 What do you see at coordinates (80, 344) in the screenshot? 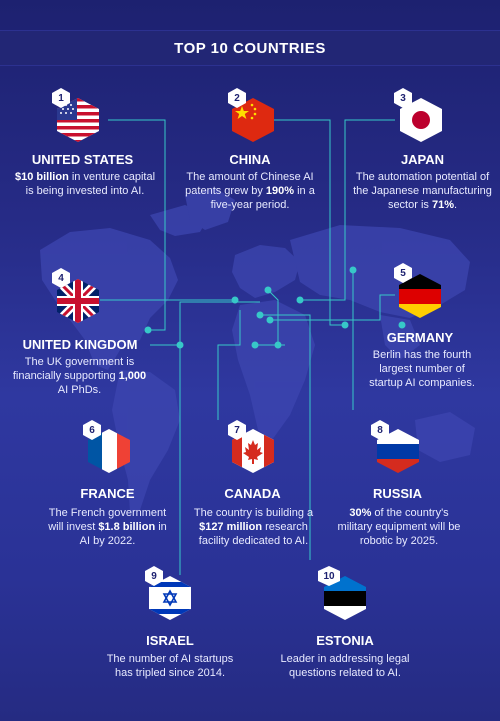
I see `country-name-uk: UNITED KINGDOM` at bounding box center [80, 344].